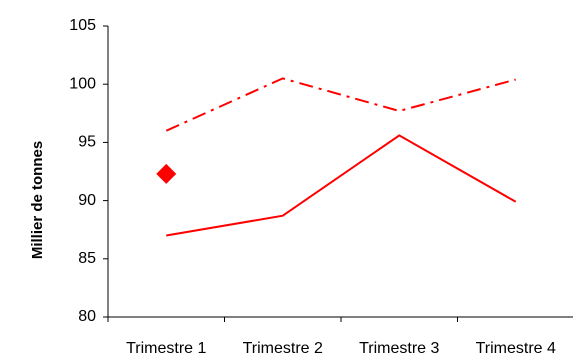 The image size is (573, 356). I want to click on y-tick-label: 80, so click(87, 316).